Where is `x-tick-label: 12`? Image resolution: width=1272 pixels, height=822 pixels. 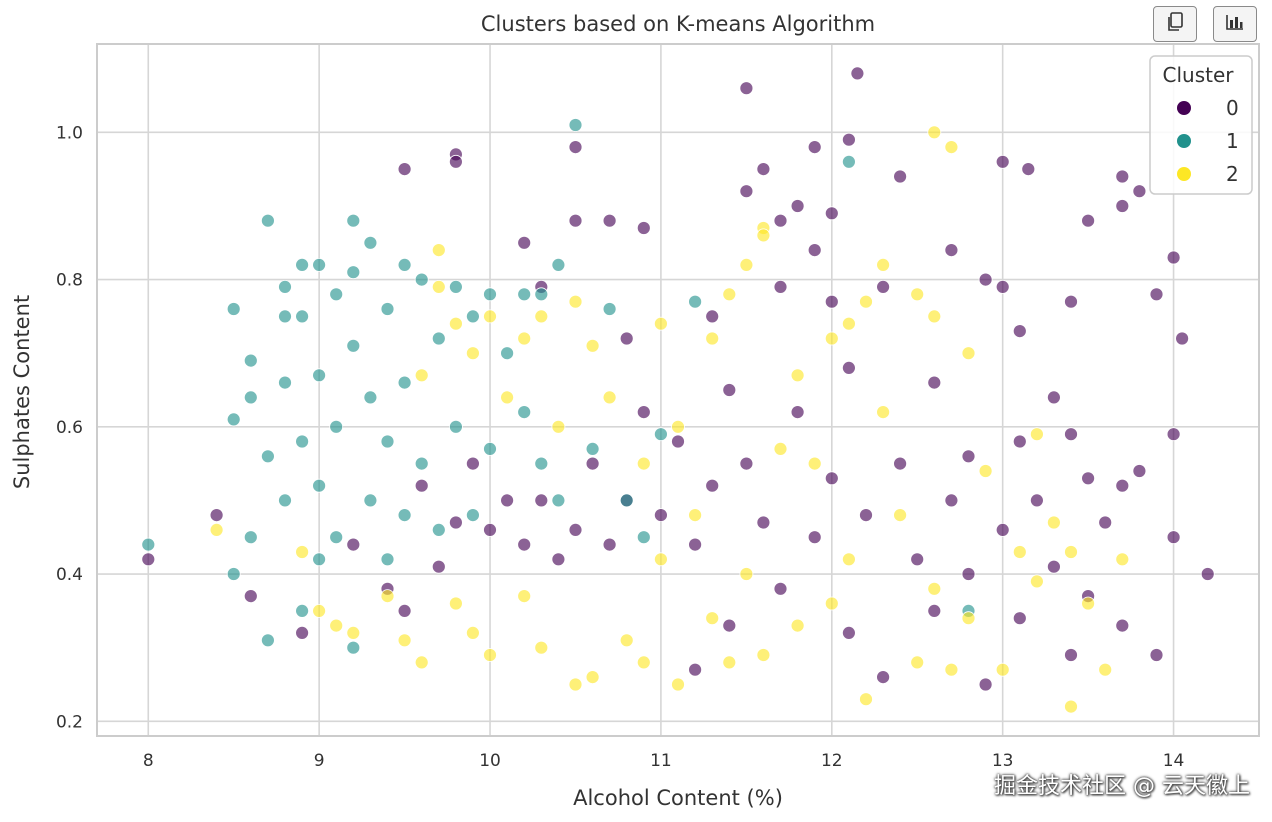
x-tick-label: 12 is located at coordinates (832, 761).